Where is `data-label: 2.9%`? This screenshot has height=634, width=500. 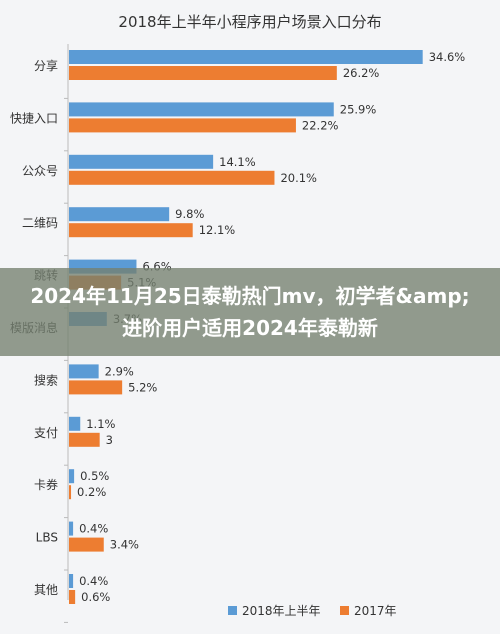 data-label: 2.9% is located at coordinates (119, 371).